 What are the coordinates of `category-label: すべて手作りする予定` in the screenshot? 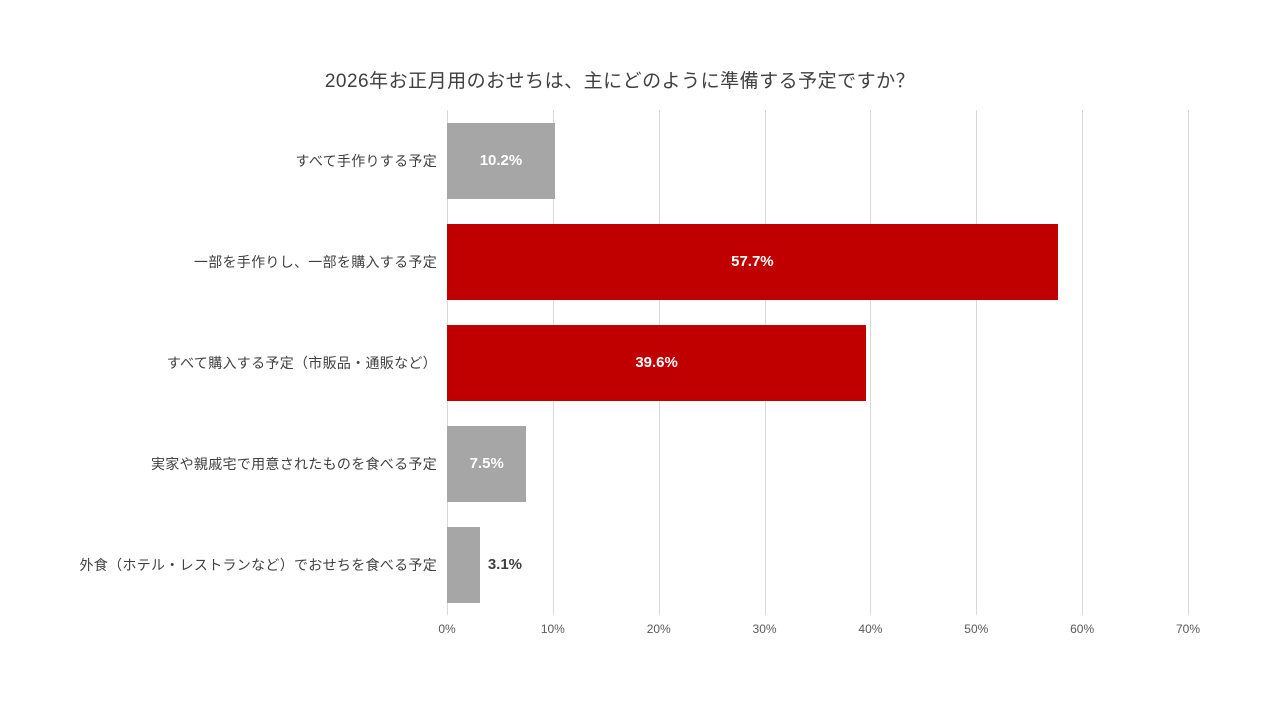 It's located at (366, 160).